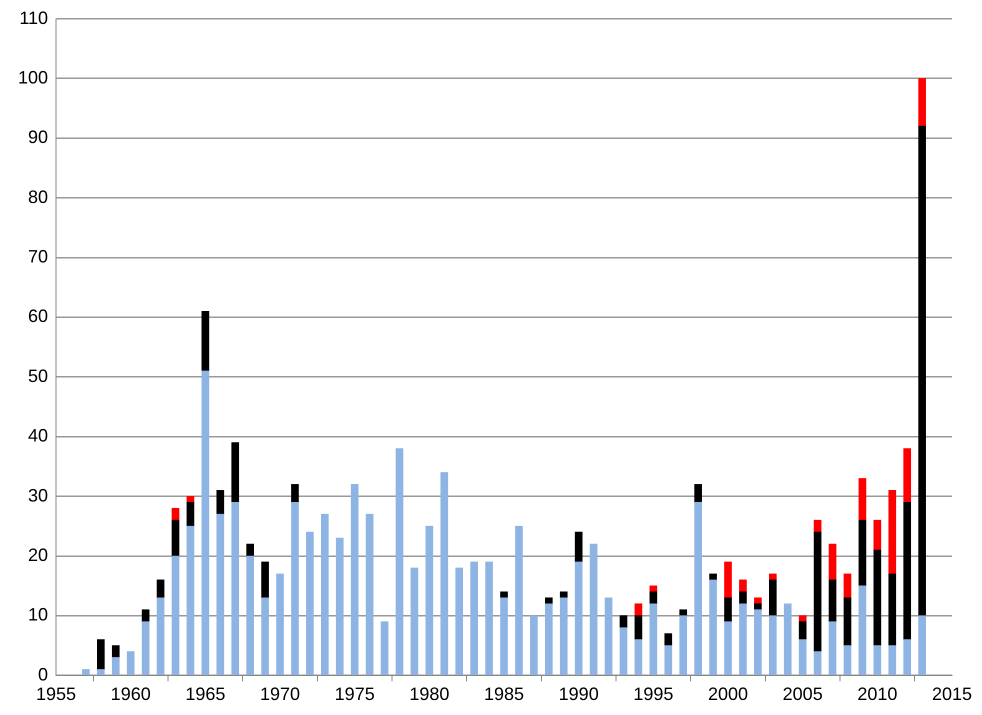 This screenshot has height=715, width=982. Describe the element at coordinates (728, 694) in the screenshot. I see `x-tick-label: 2000` at that location.